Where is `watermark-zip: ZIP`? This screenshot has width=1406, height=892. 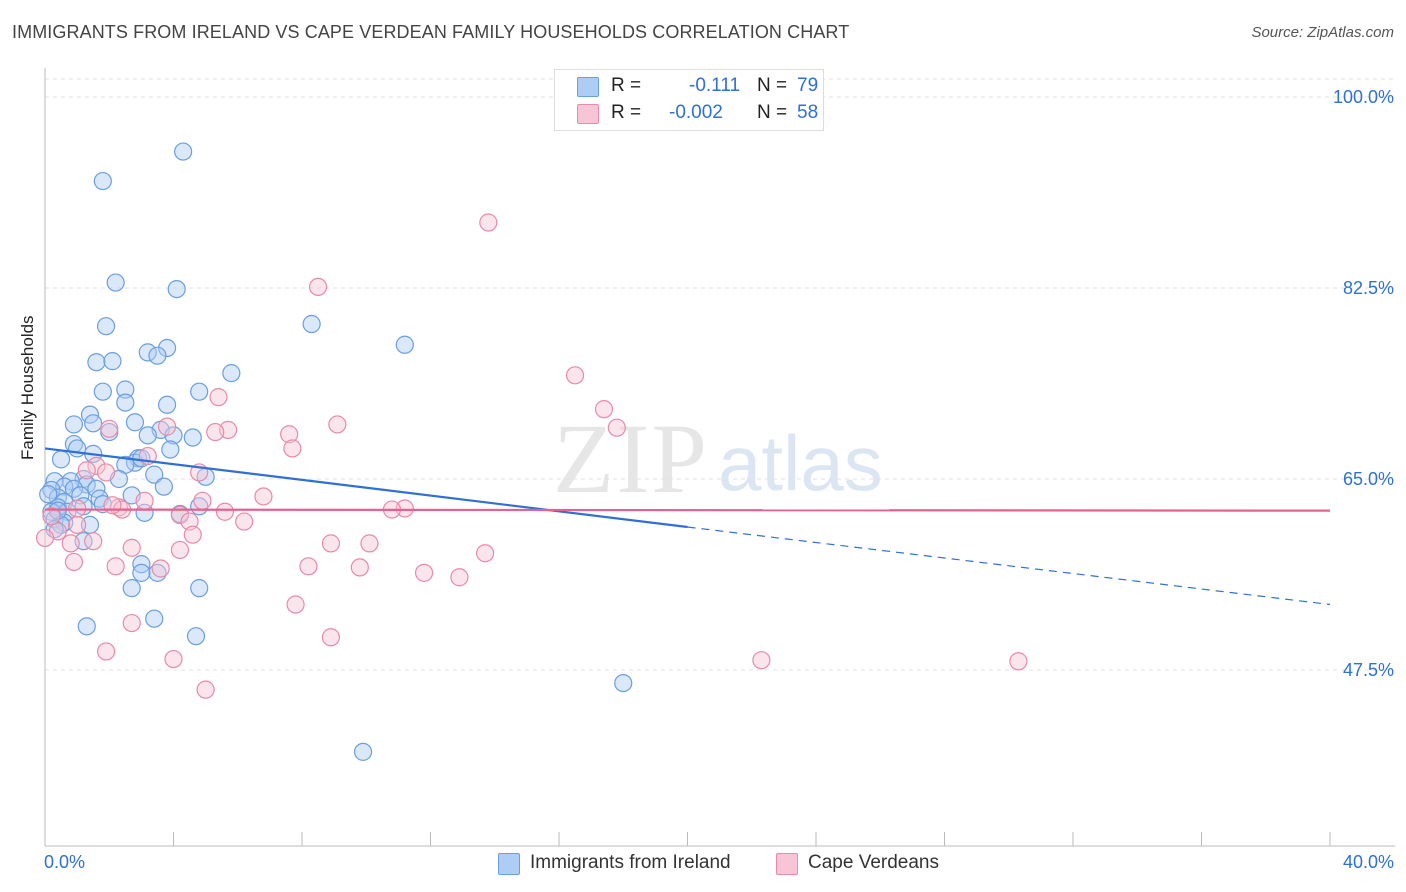 watermark-zip: ZIP is located at coordinates (631, 458).